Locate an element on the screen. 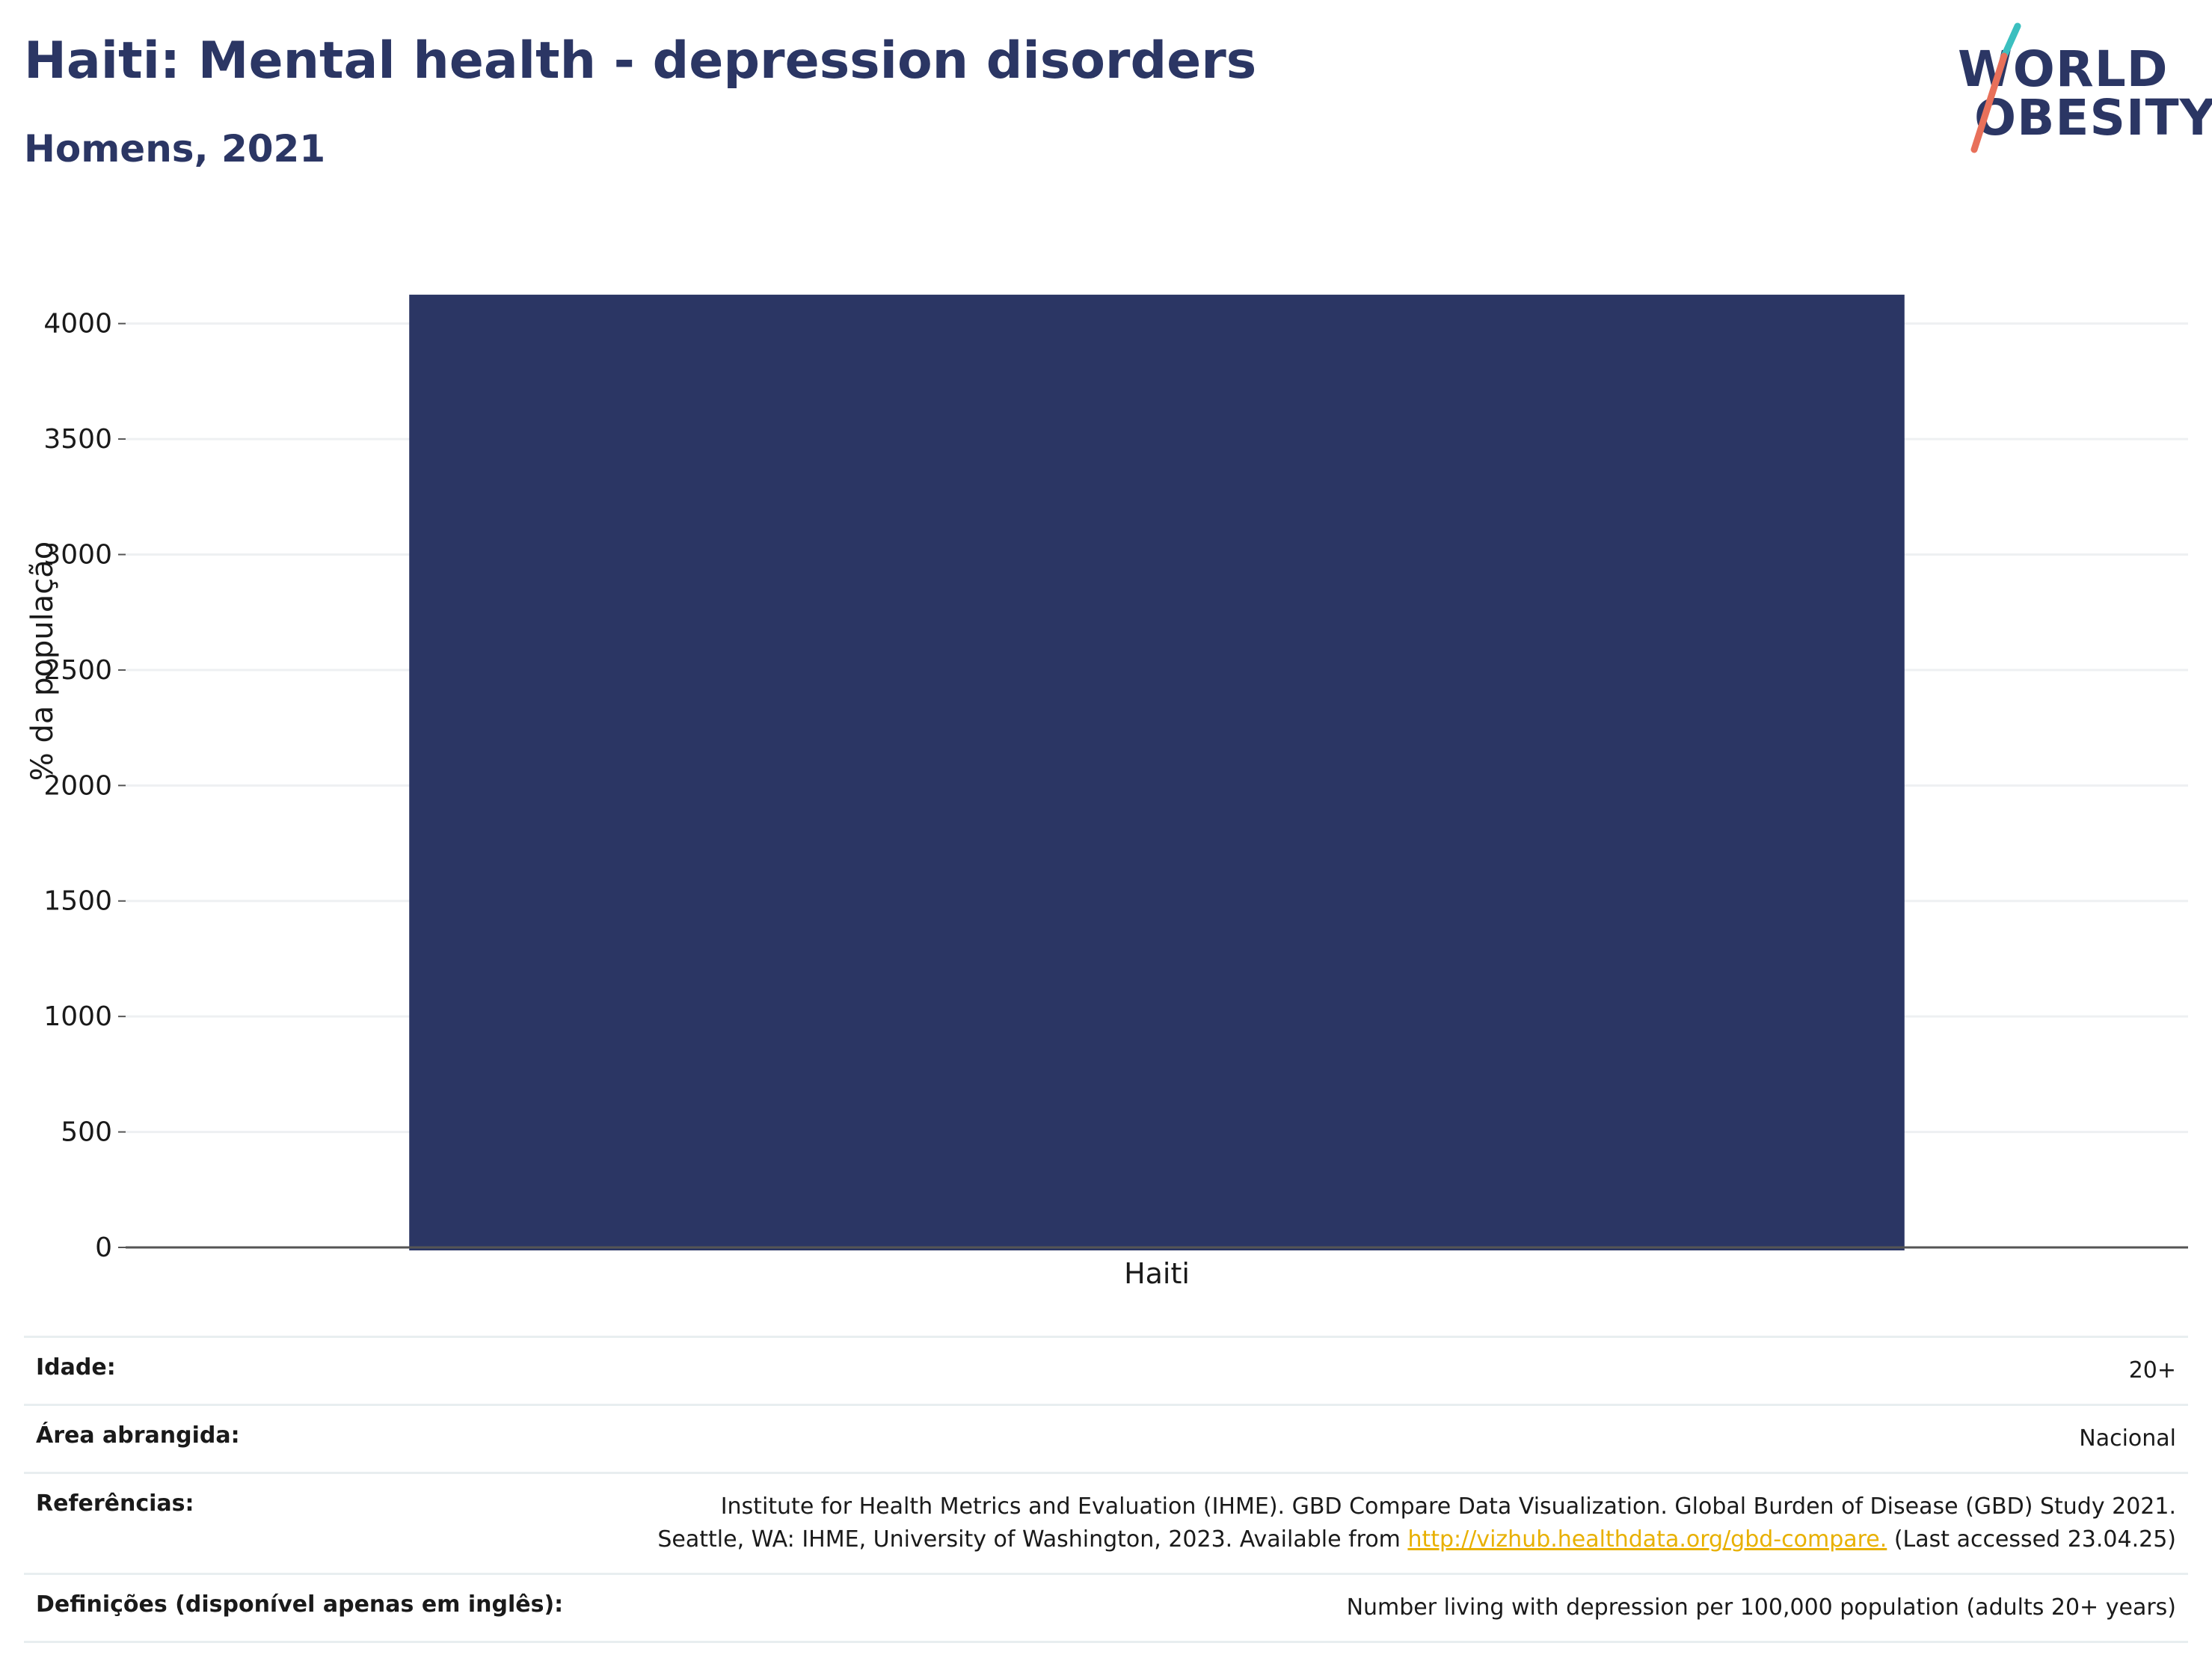 This screenshot has width=2212, height=1655. logo-slash-icon is located at coordinates (1995, 87).